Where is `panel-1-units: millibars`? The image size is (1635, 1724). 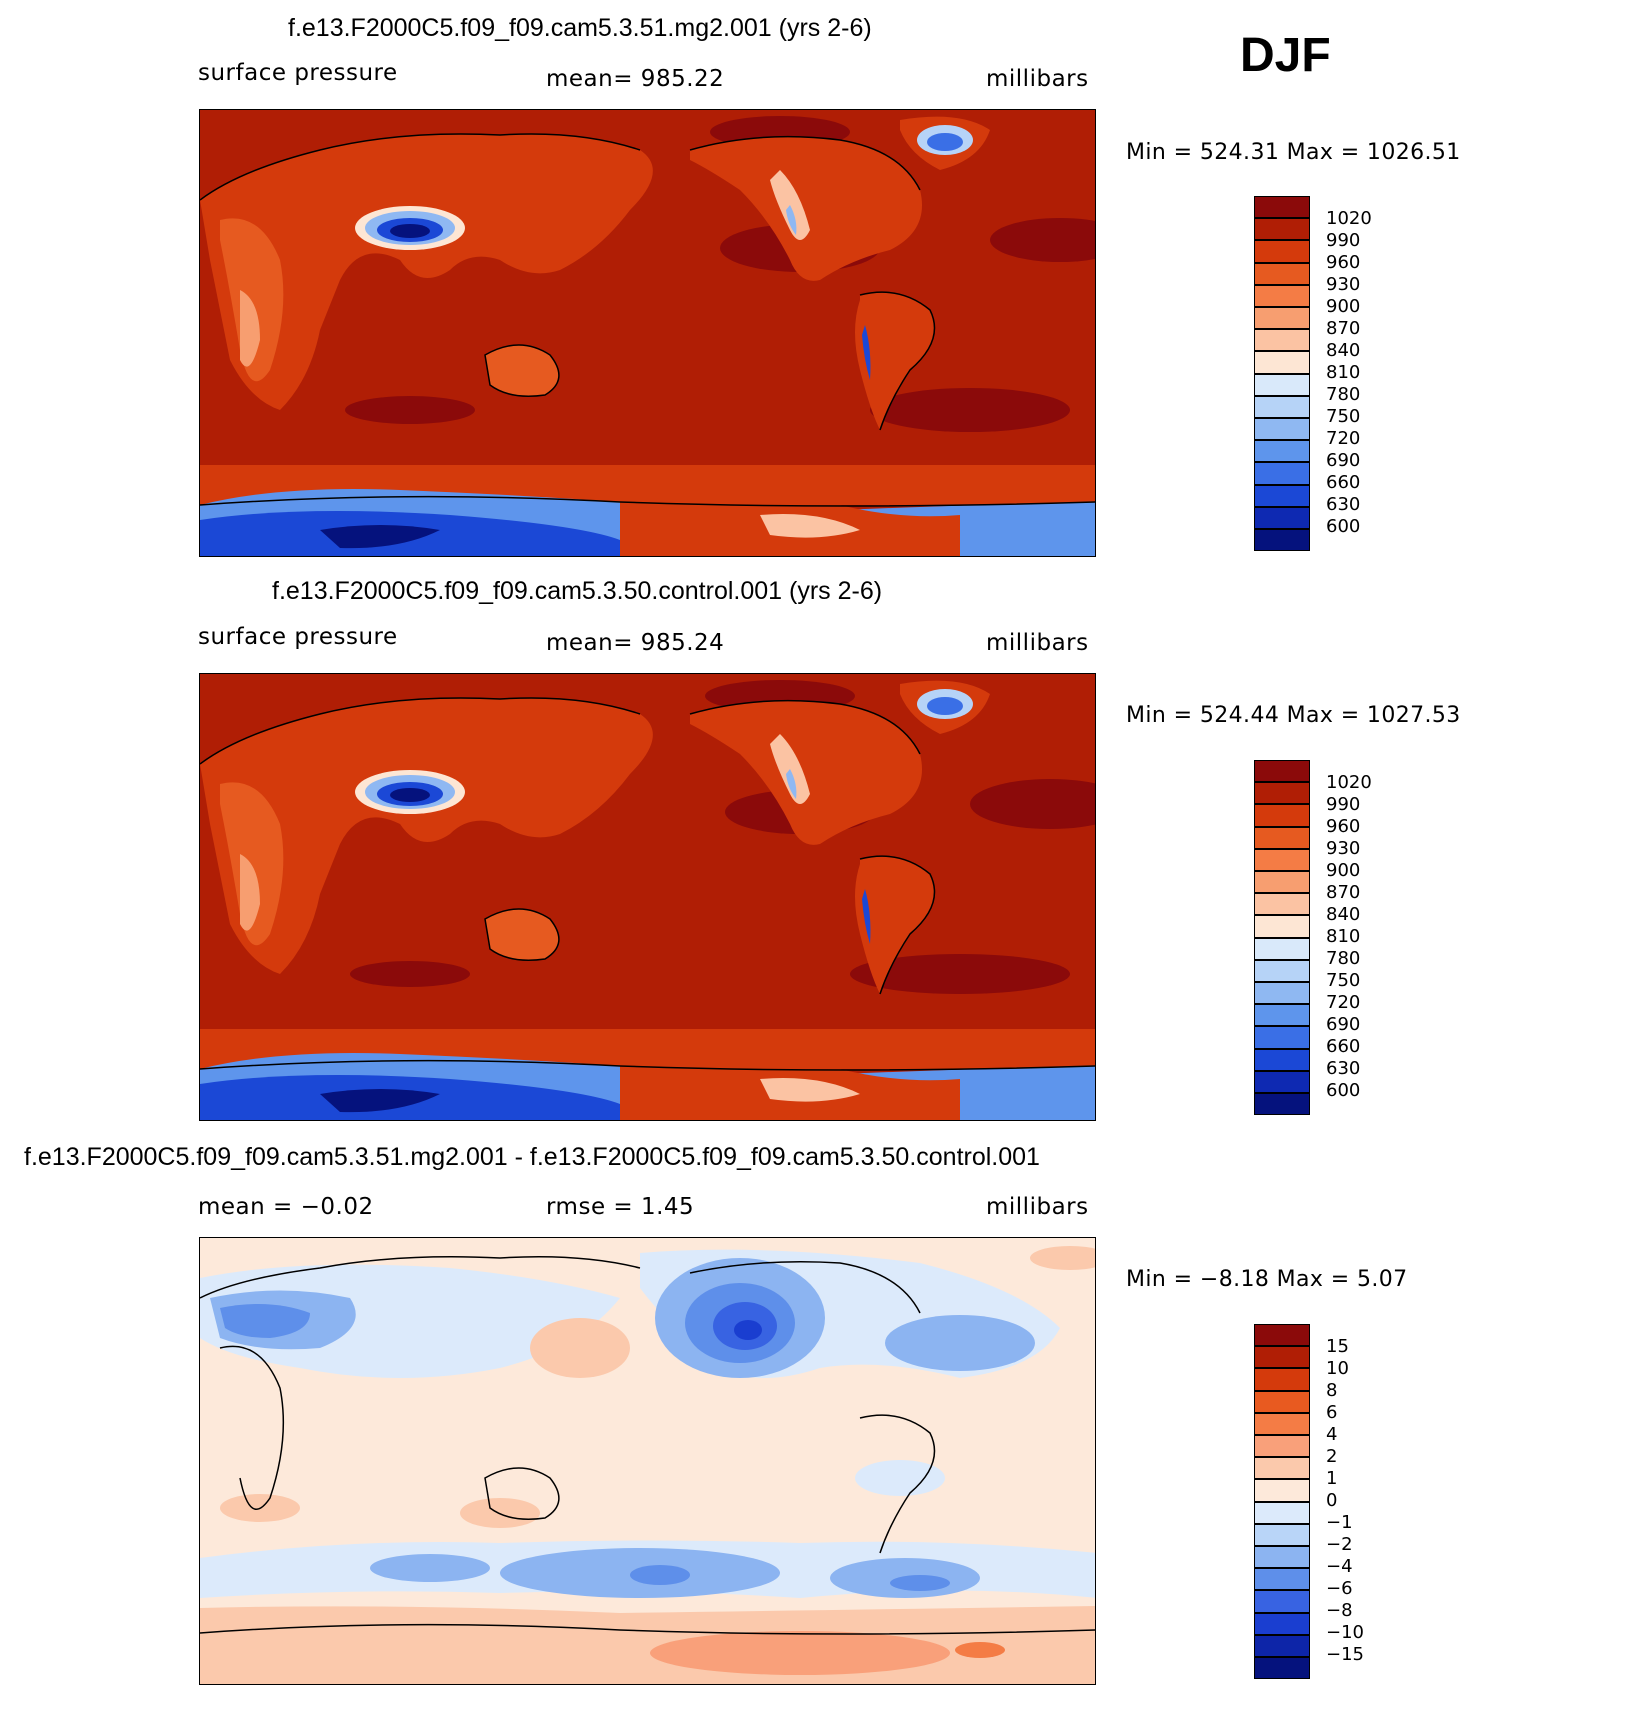 panel-1-units: millibars is located at coordinates (1037, 79).